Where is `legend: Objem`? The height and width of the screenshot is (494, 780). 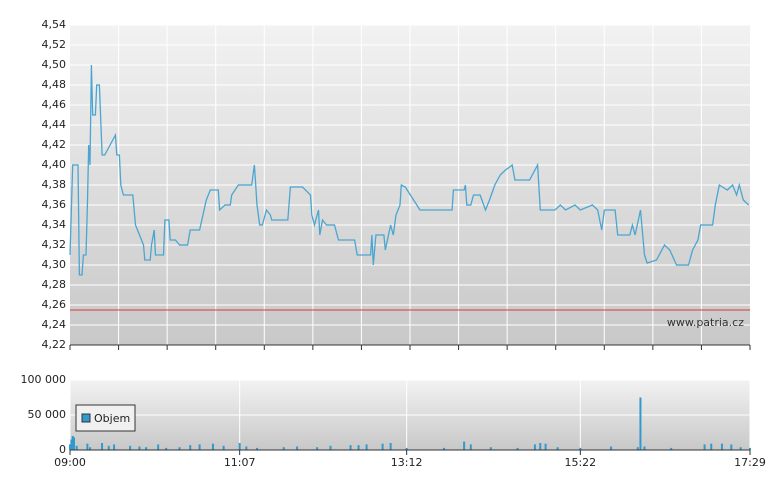 legend: Objem is located at coordinates (105, 418).